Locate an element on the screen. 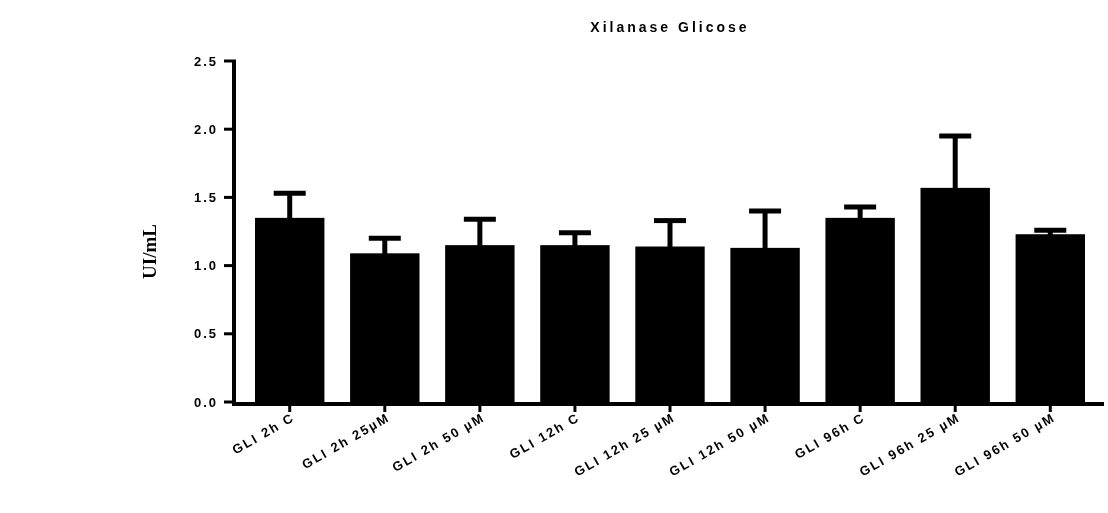  x-tick-label: GLI 2h C is located at coordinates (263, 433).